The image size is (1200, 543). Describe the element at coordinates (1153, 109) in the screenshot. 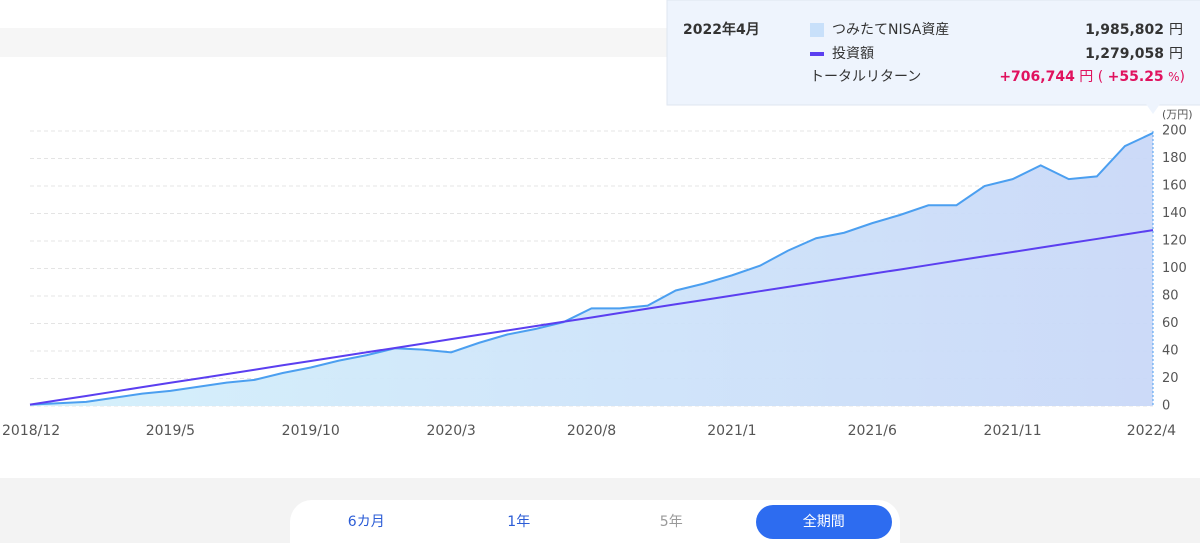

I see `tooltip-arrow` at that location.